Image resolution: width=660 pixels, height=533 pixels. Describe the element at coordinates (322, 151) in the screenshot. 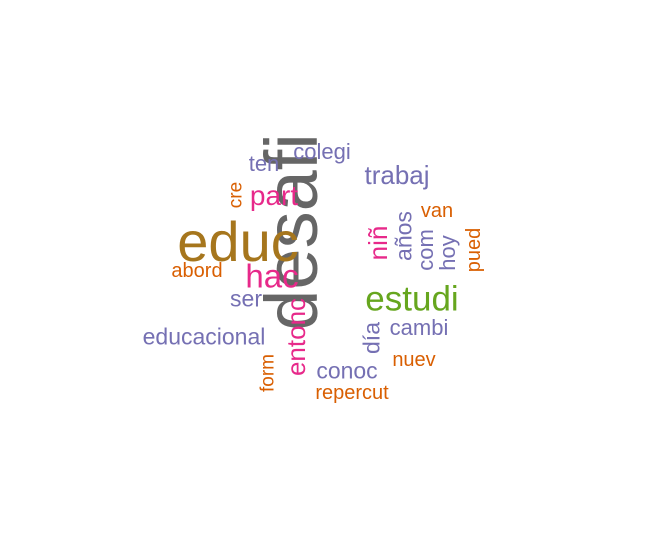

I see `word-colegi: colegi` at that location.